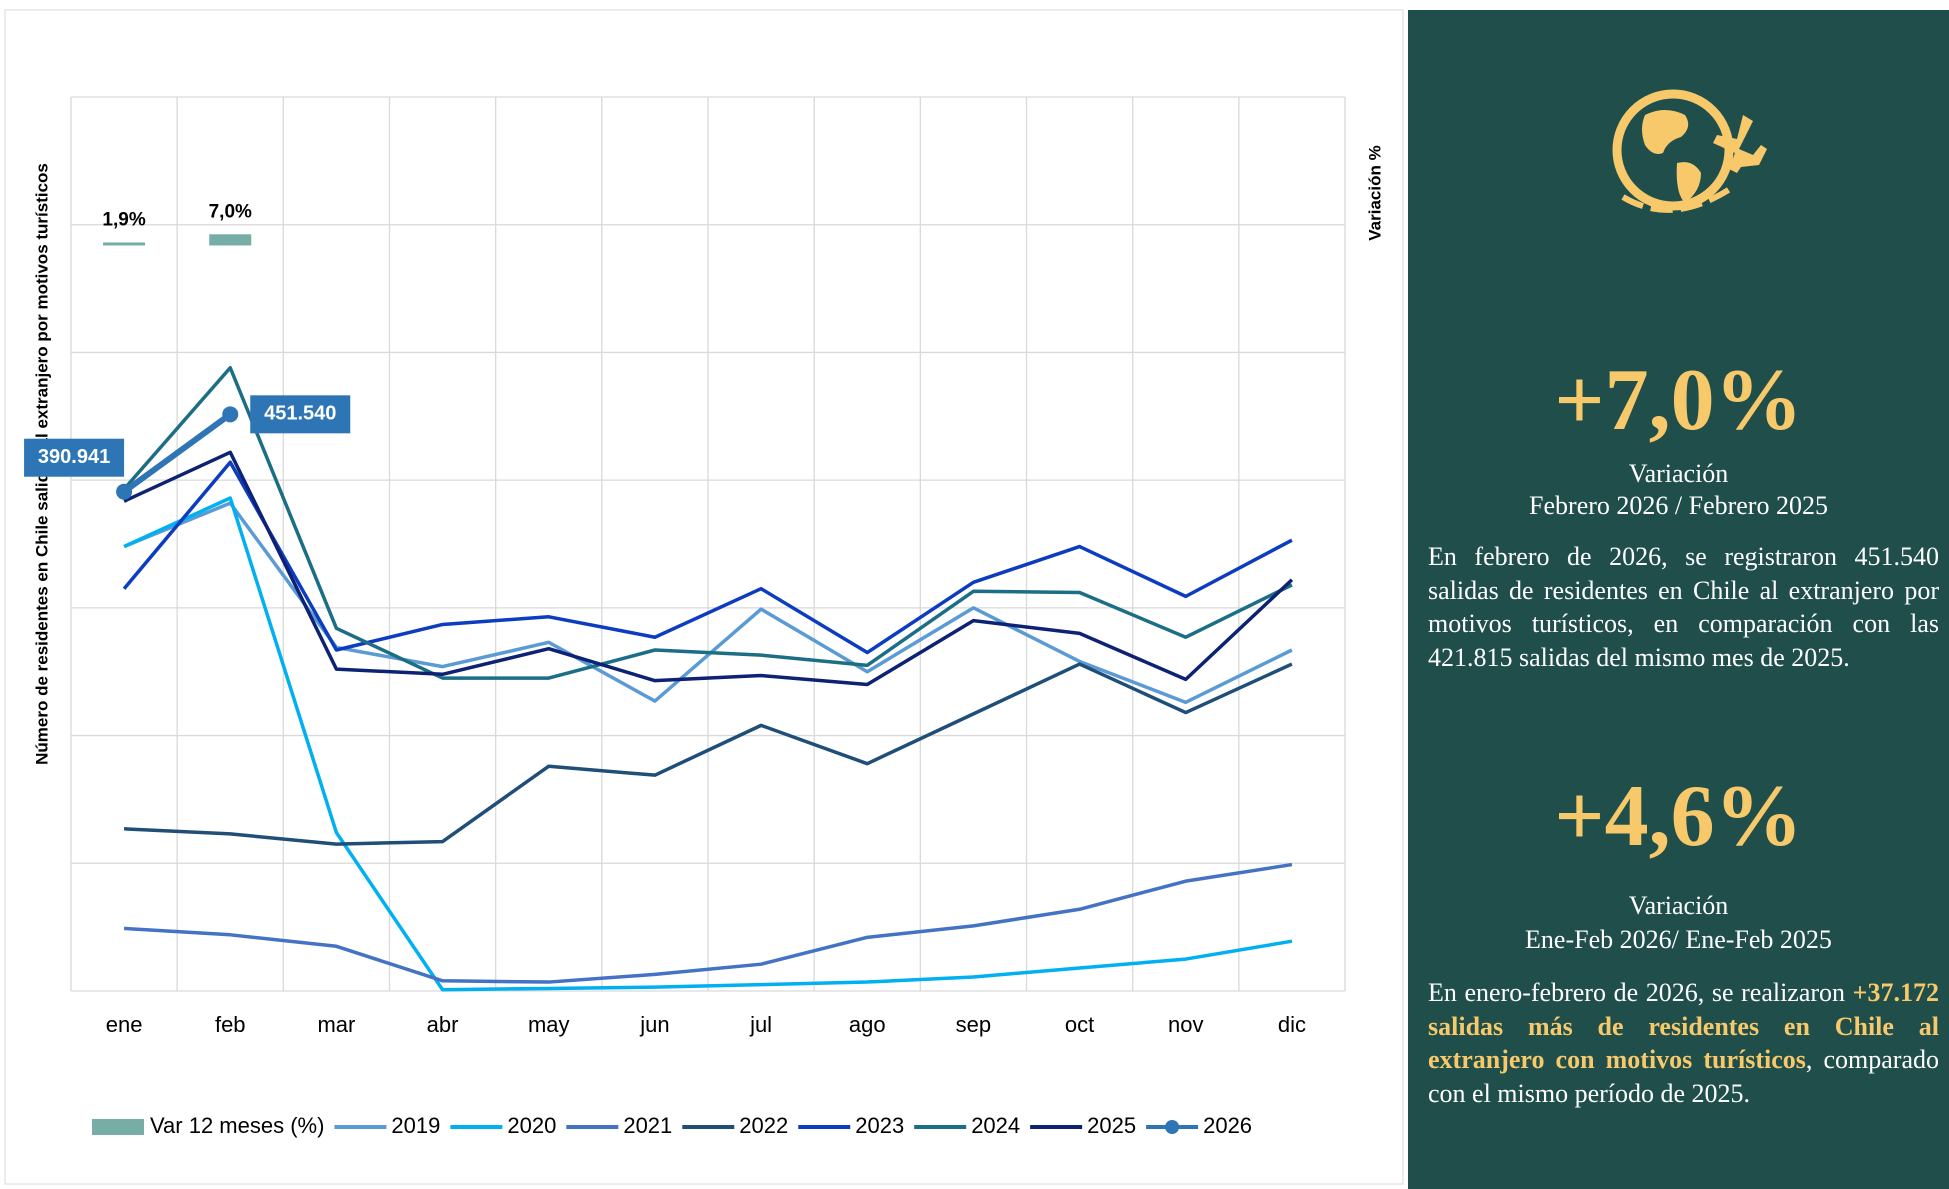 This screenshot has width=1949, height=1189. I want to click on data-label: 451.540, so click(300, 414).